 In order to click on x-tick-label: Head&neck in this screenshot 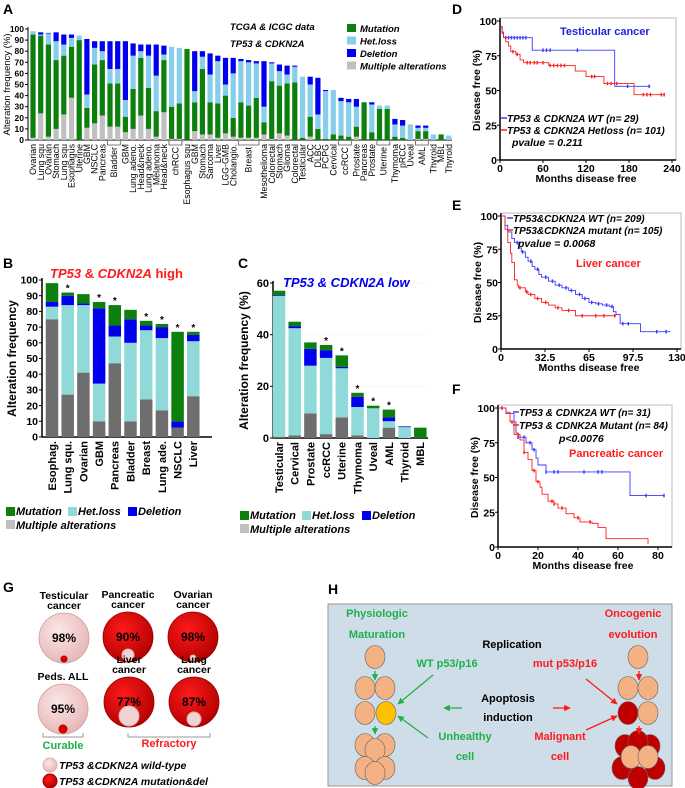, I will do `click(141, 166)`.